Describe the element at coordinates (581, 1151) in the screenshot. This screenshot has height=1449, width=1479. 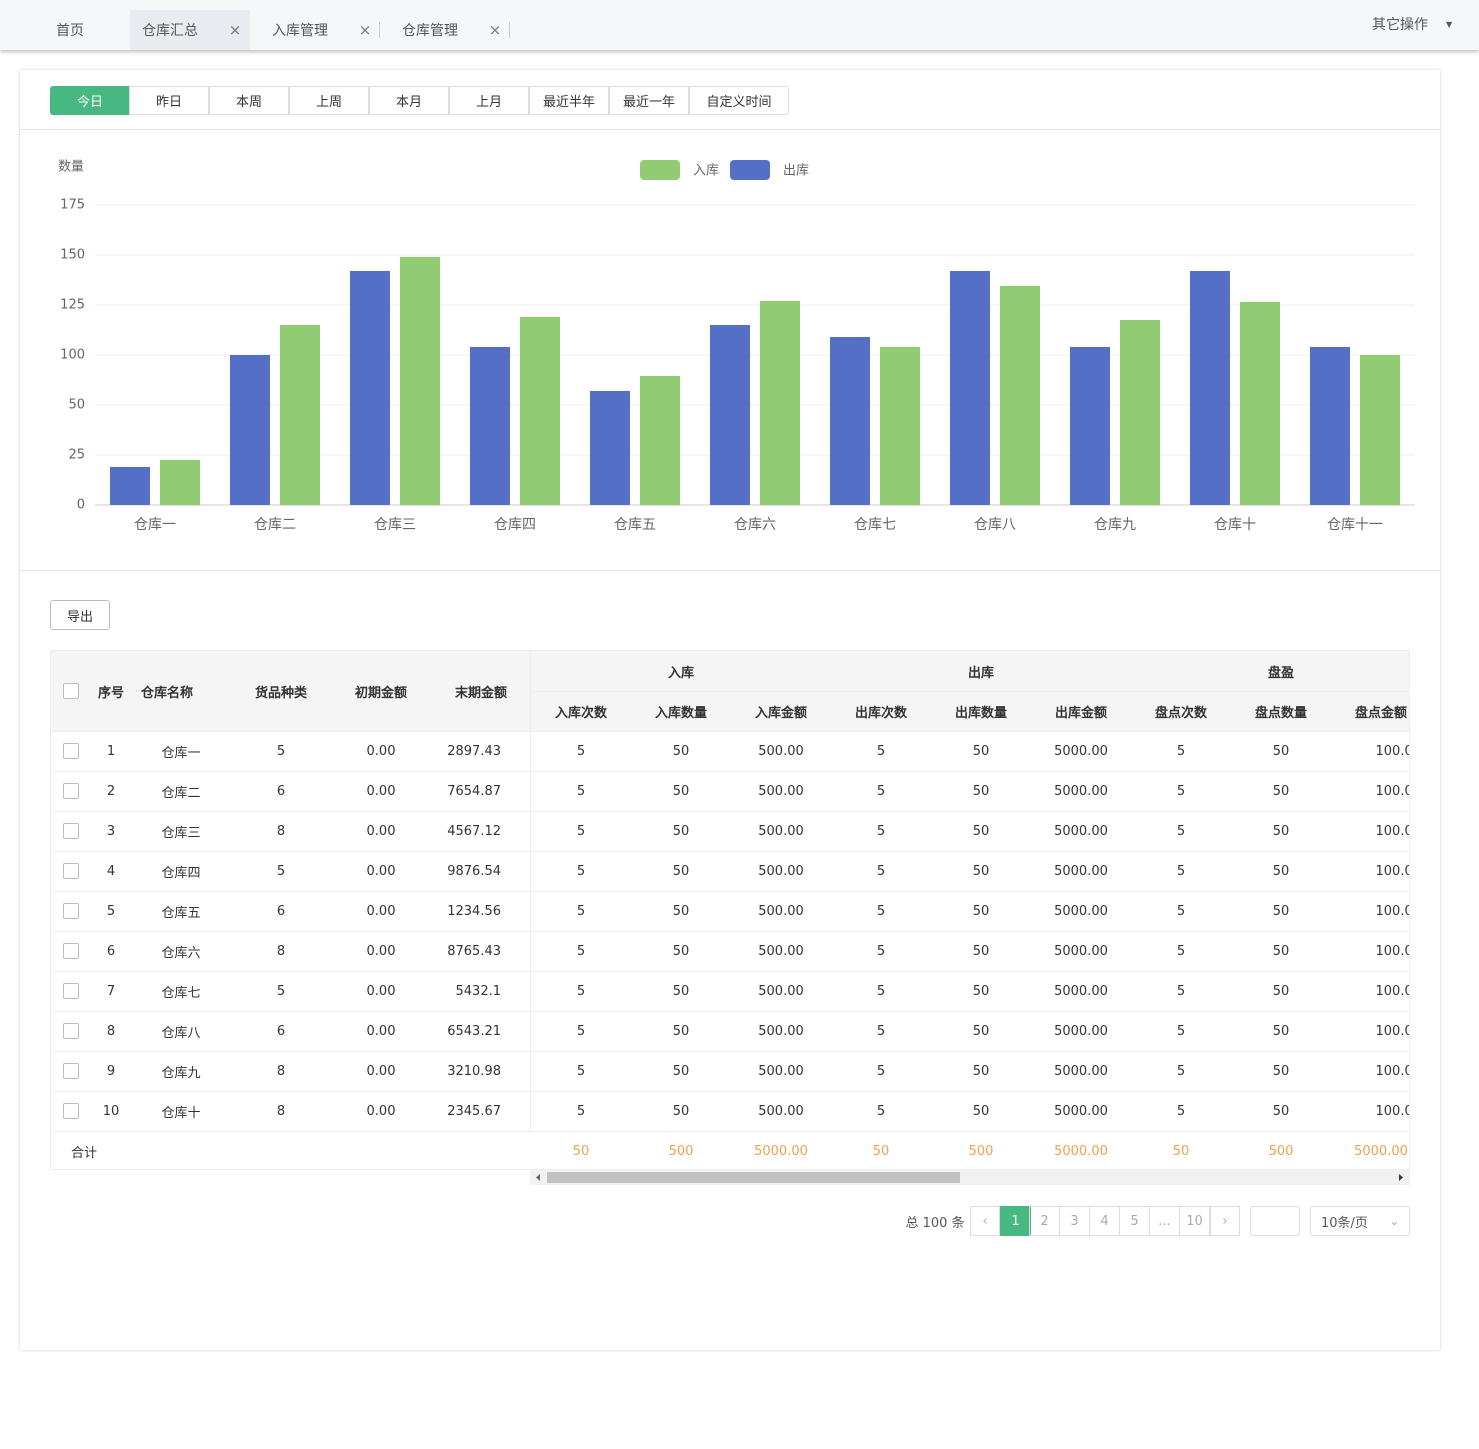
I see `total-cell: 50` at that location.